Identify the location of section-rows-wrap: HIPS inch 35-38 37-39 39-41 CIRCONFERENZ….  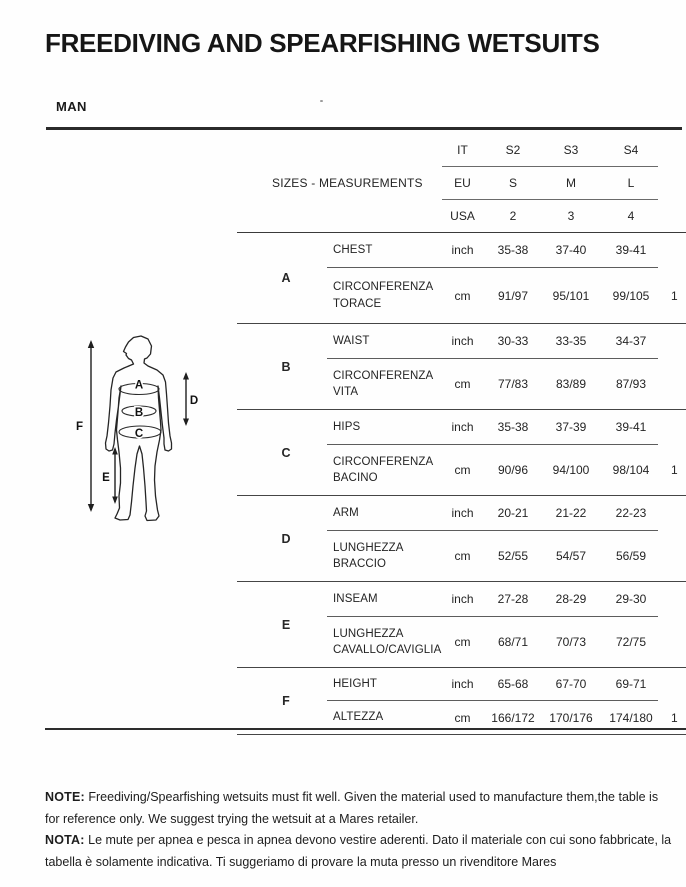
(506, 452).